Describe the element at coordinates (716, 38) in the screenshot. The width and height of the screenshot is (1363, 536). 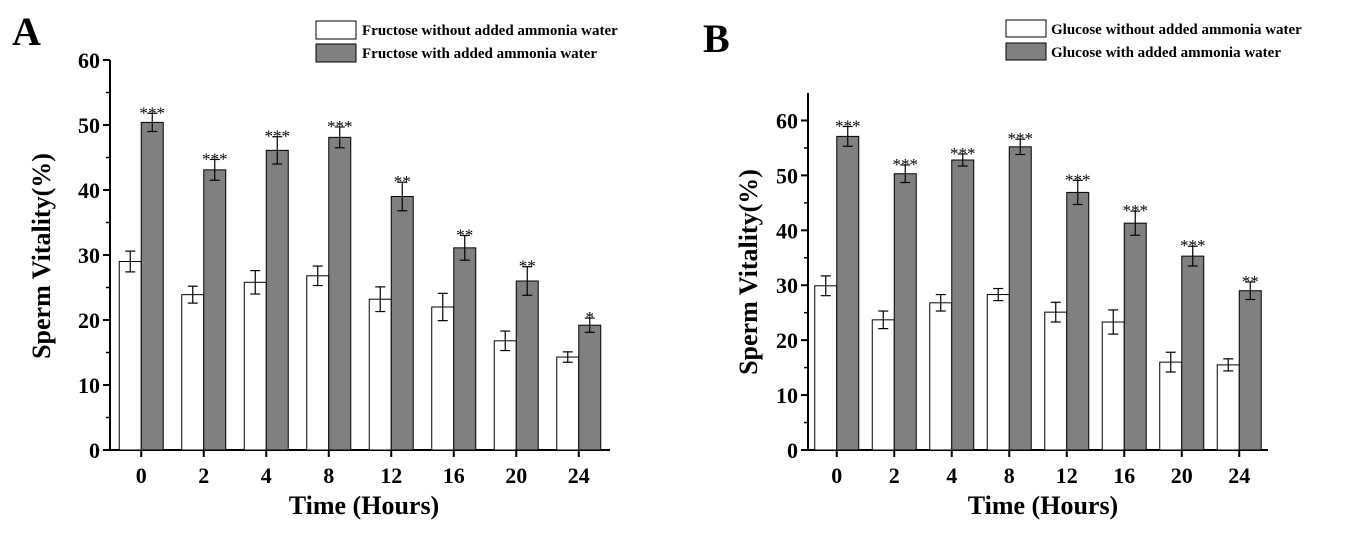
I see `panel-letter: B` at that location.